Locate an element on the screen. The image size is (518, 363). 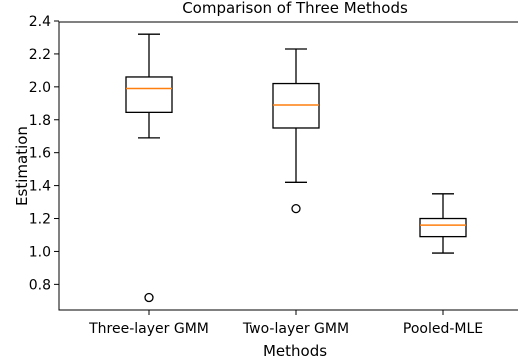
x-axis-label: Methods is located at coordinates (295, 351).